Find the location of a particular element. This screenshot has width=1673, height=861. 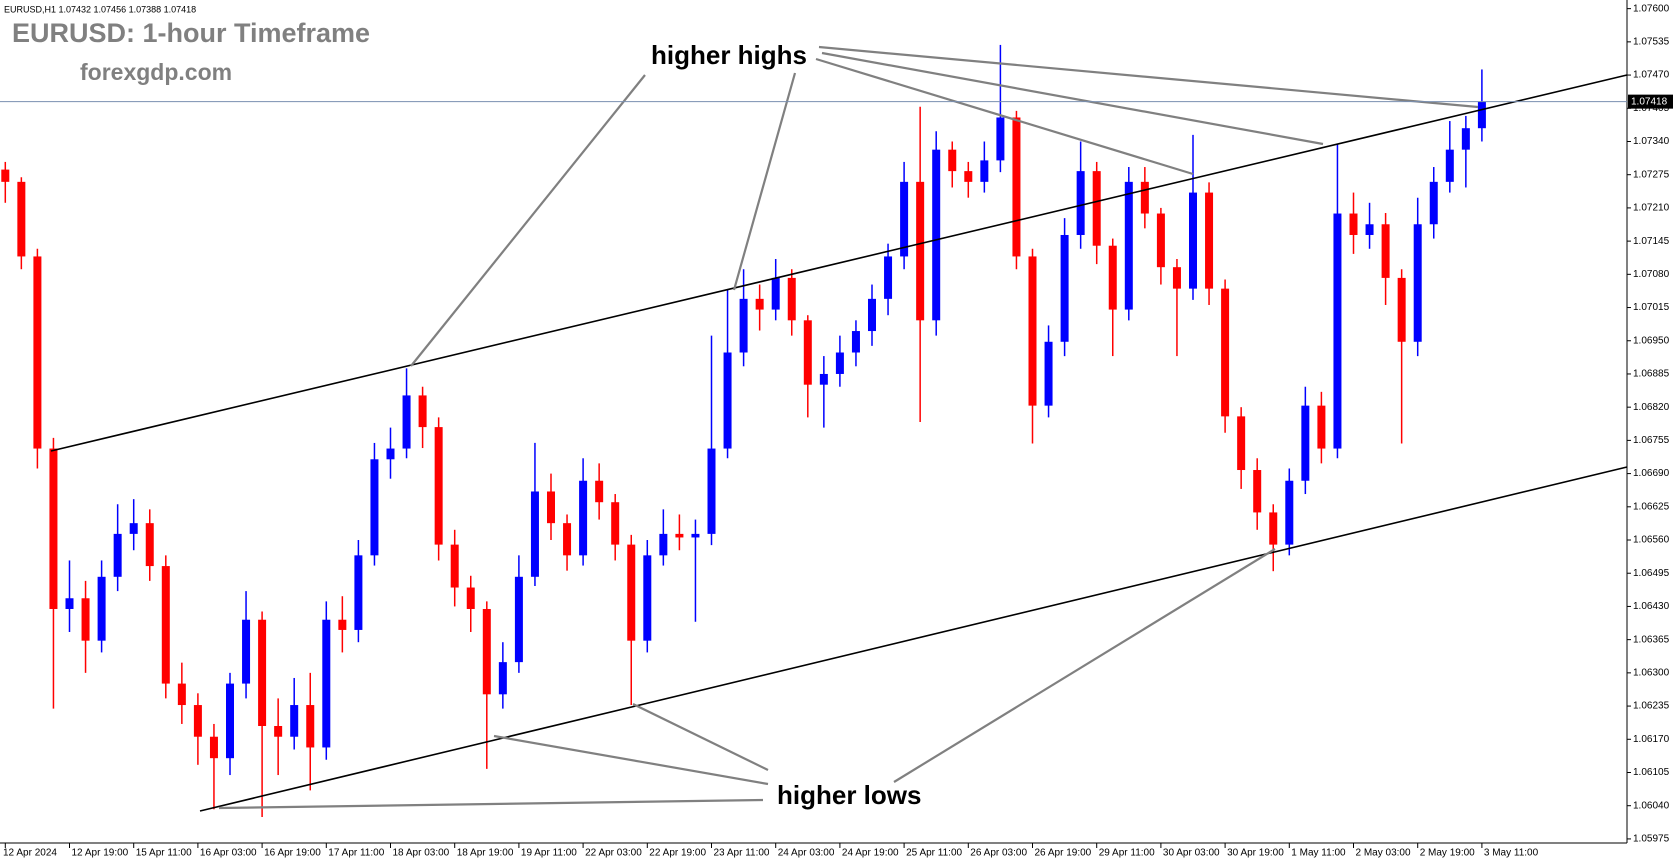

y-tick-label: 1.06235 is located at coordinates (1651, 706).